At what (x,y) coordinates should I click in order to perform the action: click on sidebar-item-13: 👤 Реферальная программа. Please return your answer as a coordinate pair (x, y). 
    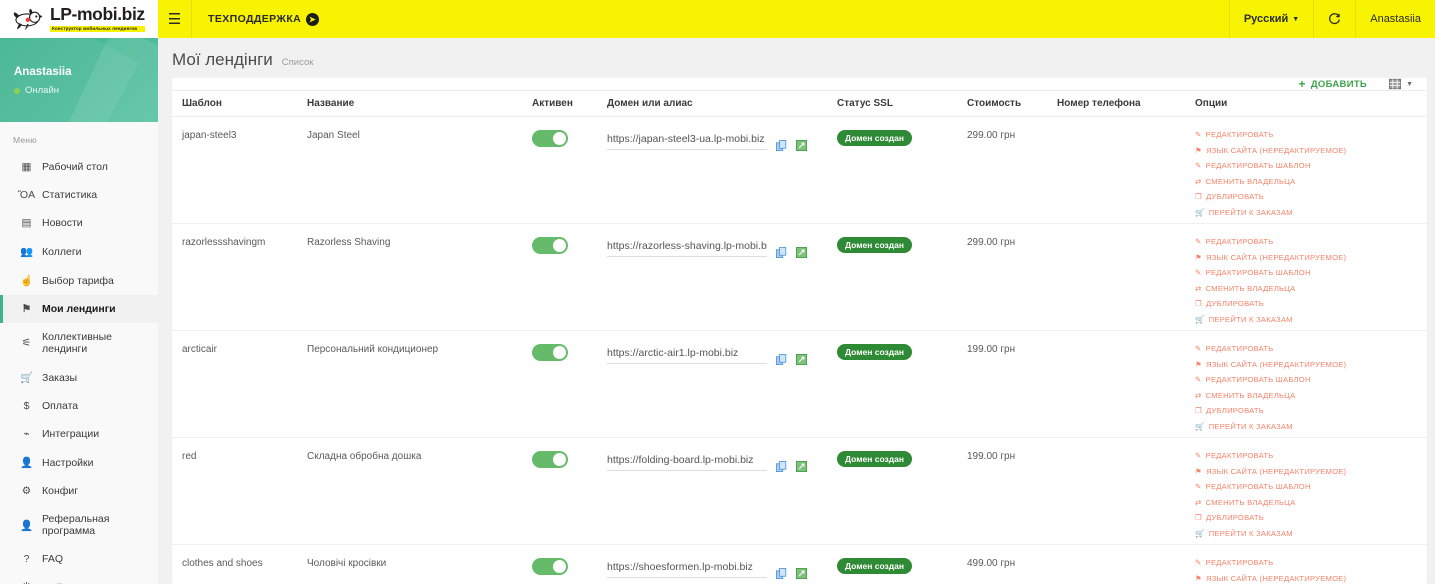
    Looking at the image, I should click on (79, 525).